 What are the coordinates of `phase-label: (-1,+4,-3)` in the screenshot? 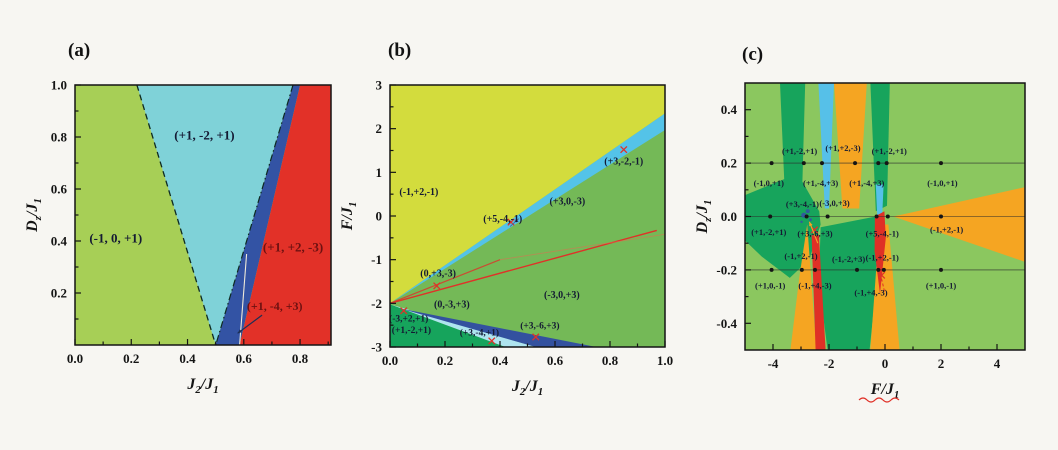 It's located at (870, 292).